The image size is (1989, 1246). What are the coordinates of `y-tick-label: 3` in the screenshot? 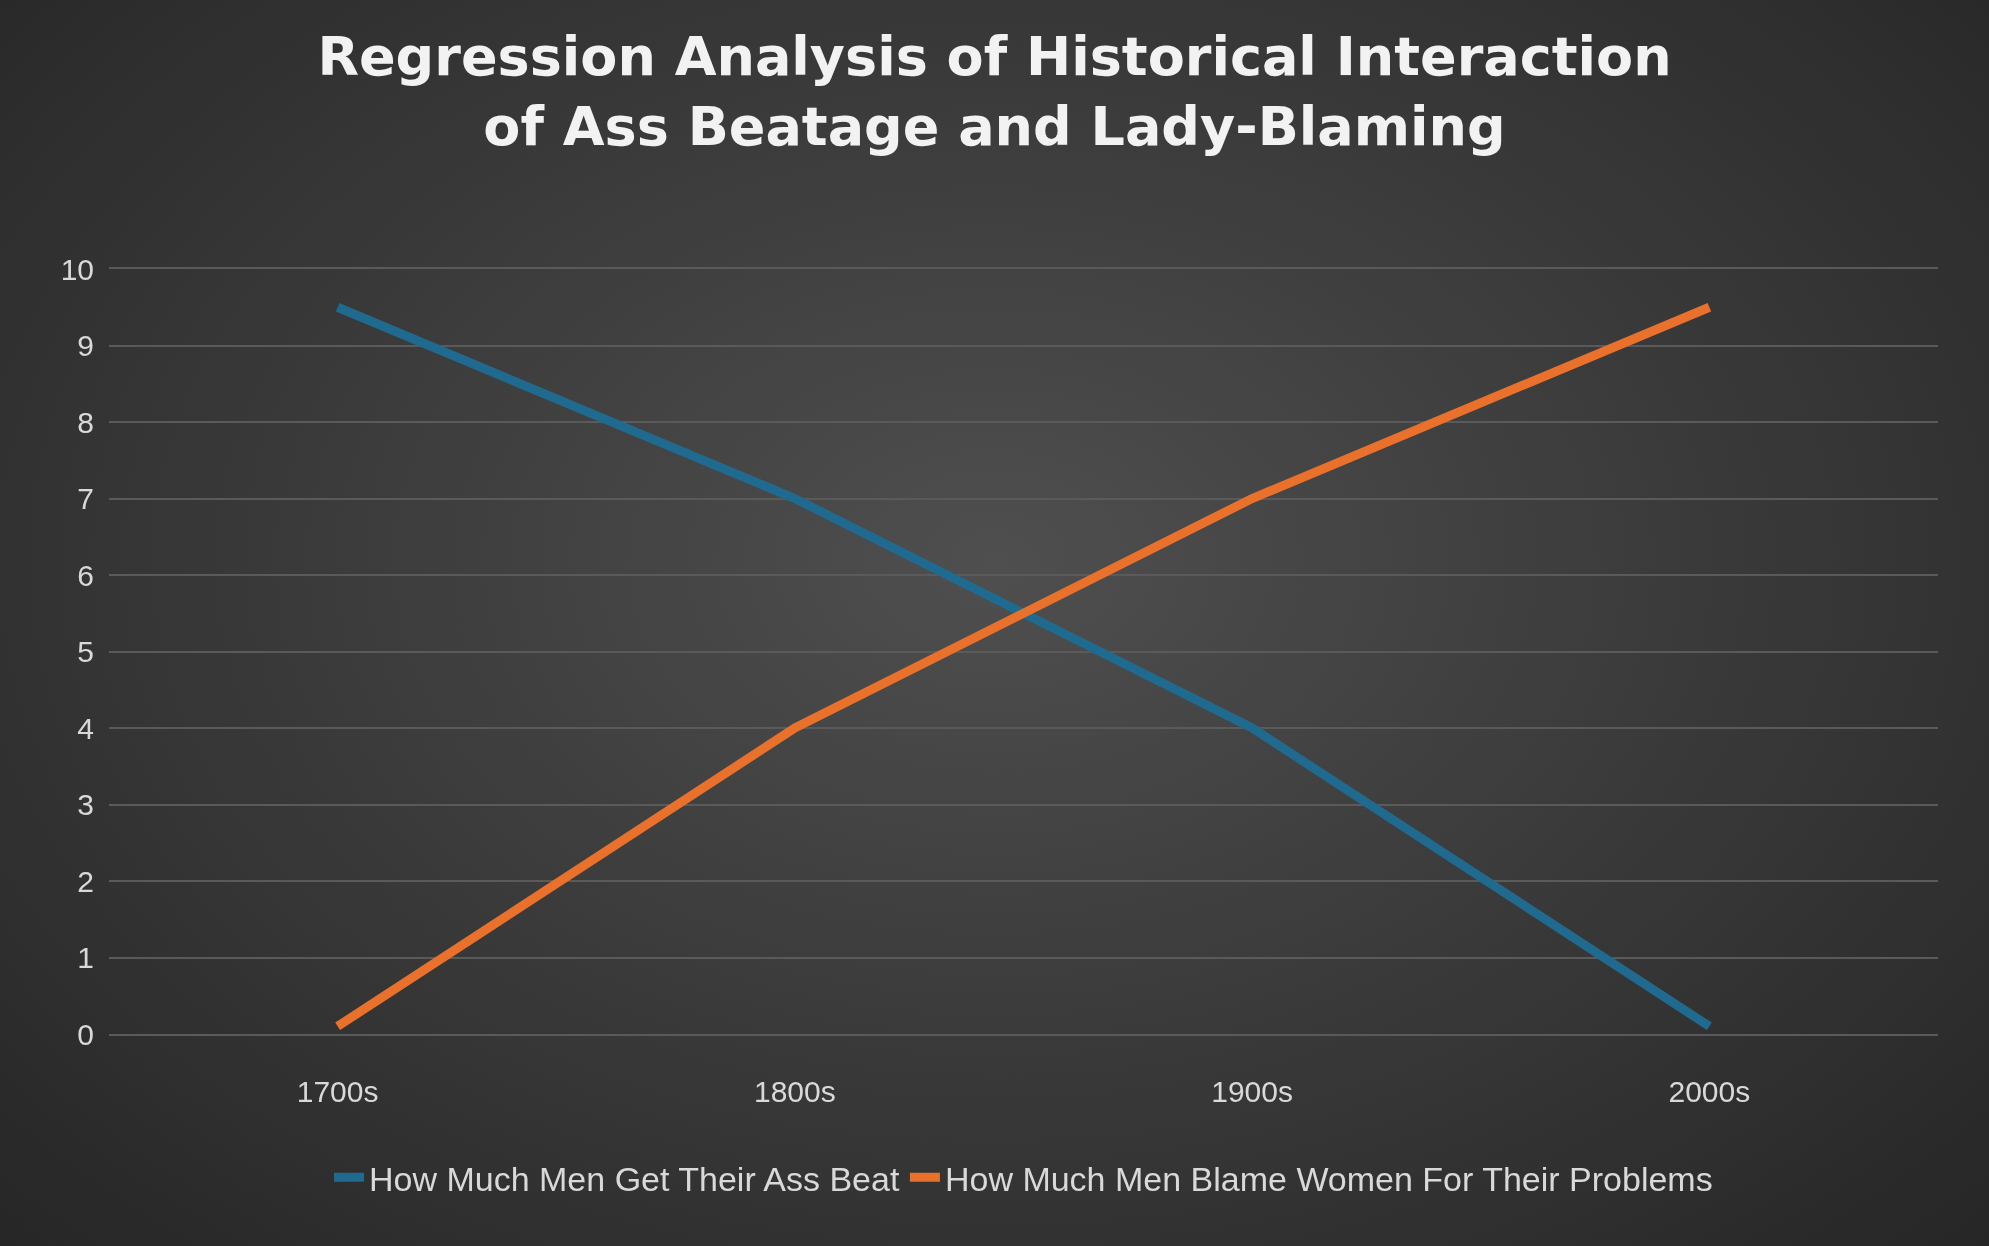 It's located at (85, 804).